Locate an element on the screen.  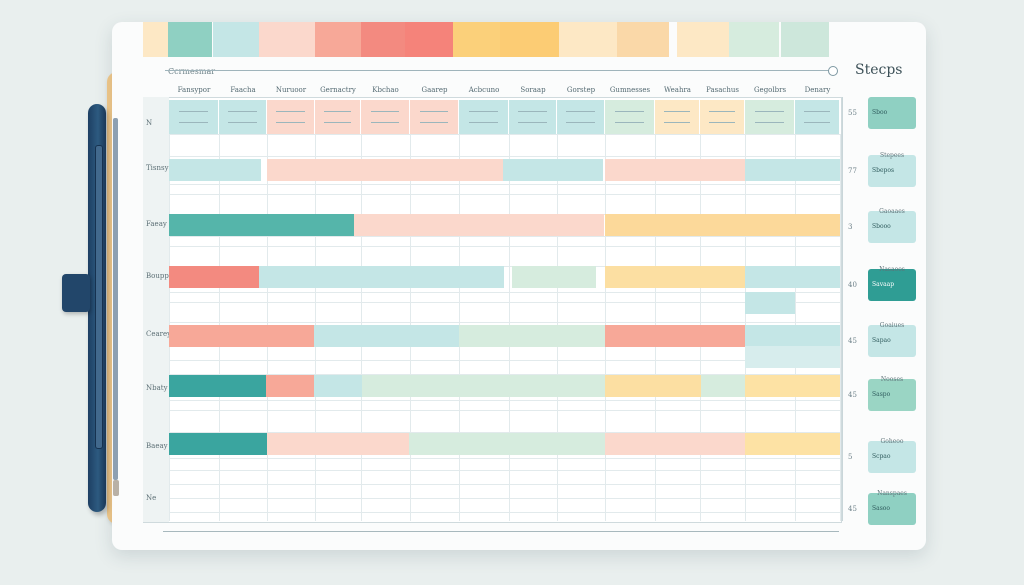
row-label: Ne is located at coordinates (151, 498).